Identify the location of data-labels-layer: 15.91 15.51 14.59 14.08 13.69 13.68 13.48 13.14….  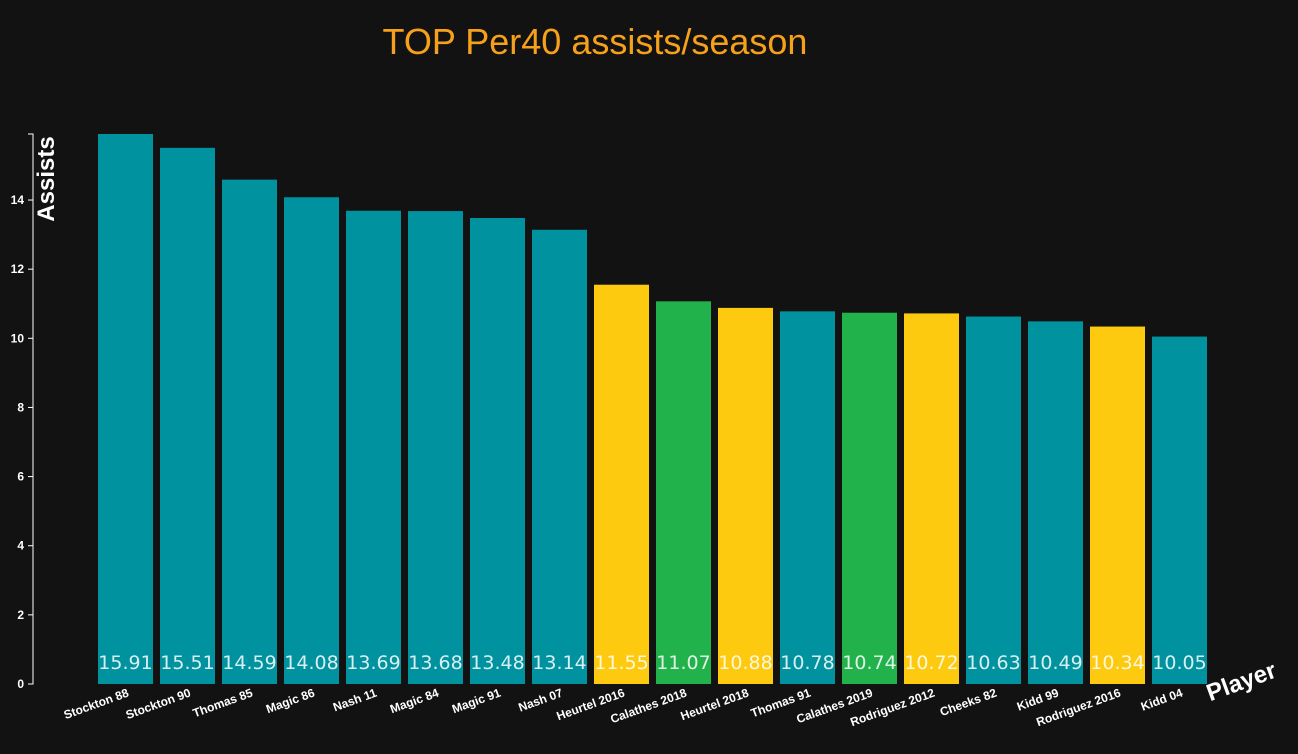
(652, 663).